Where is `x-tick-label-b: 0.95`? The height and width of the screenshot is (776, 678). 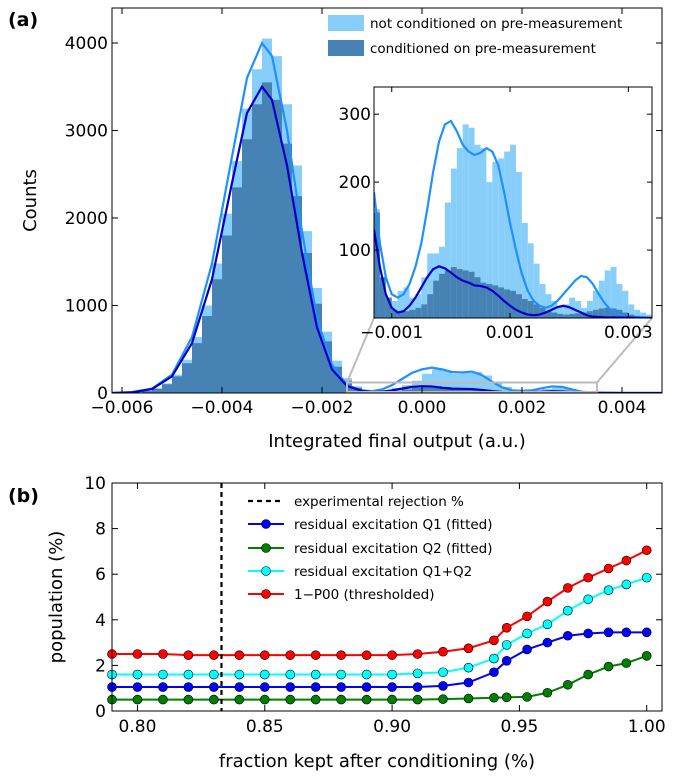
x-tick-label-b: 0.95 is located at coordinates (519, 727).